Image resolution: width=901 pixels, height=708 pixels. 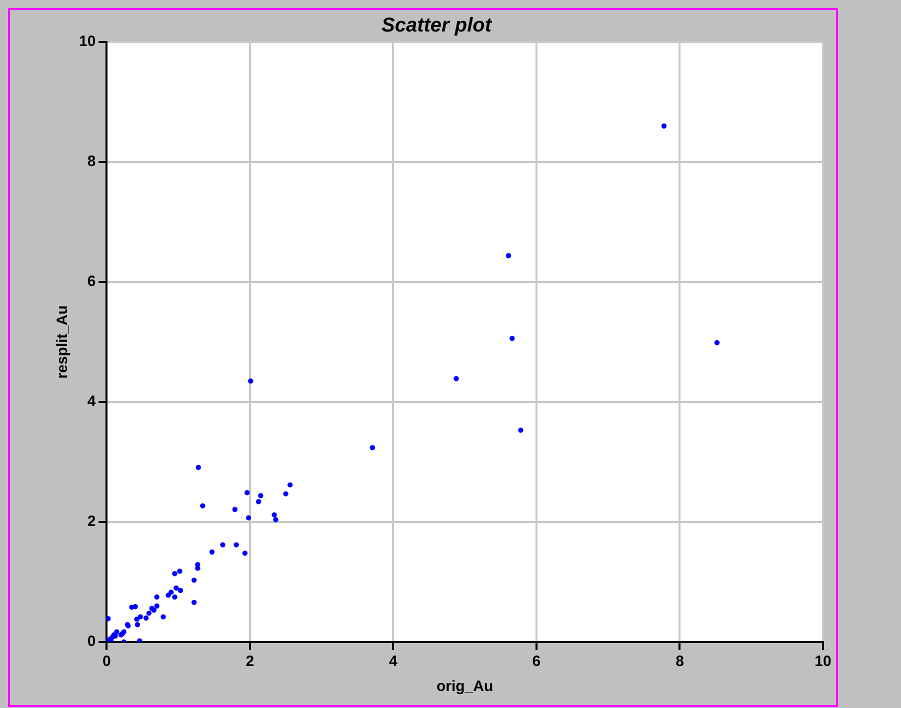 I want to click on x-tick-label: 6, so click(x=536, y=661).